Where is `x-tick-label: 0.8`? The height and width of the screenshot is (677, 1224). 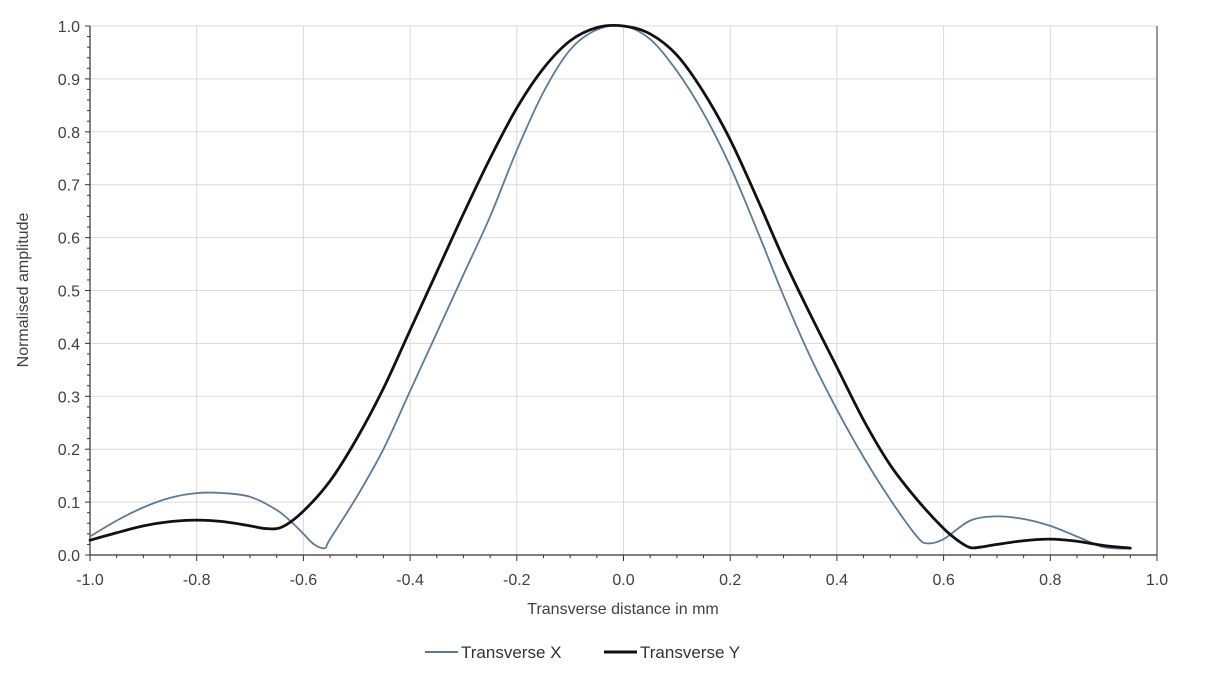 x-tick-label: 0.8 is located at coordinates (1050, 580).